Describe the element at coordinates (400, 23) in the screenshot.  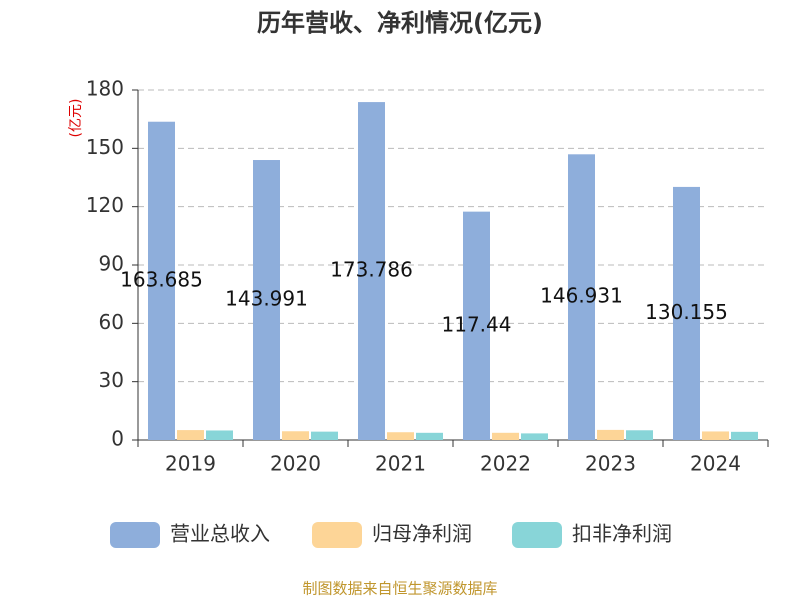
I see `chart-title: 历年营收、净利情况(亿元)` at that location.